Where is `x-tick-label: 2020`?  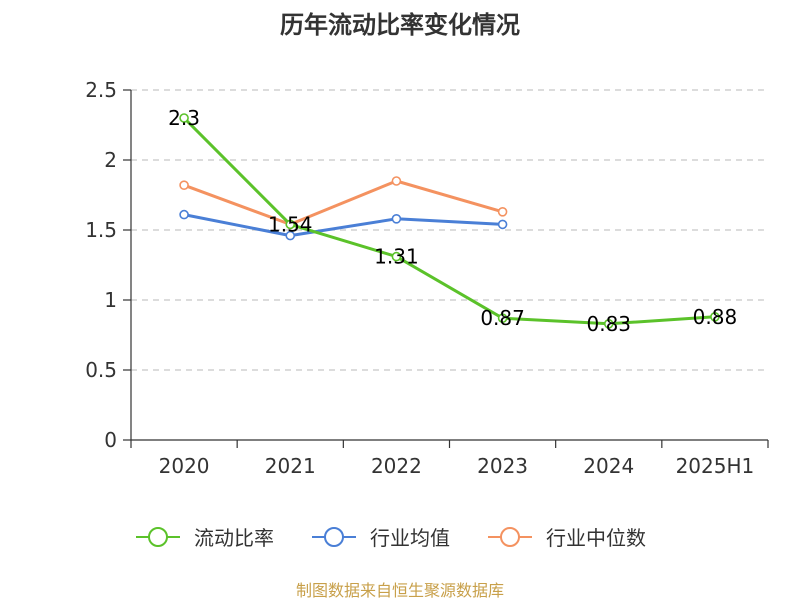
x-tick-label: 2020 is located at coordinates (184, 466).